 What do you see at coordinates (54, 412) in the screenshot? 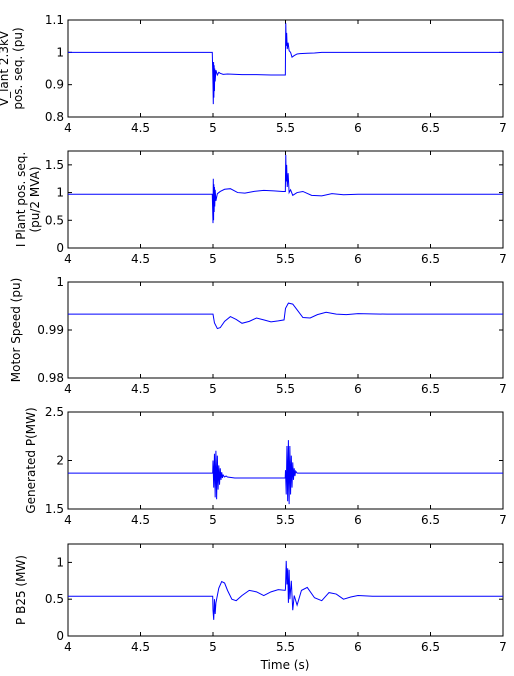
I see `y-tick-label: 2.5` at bounding box center [54, 412].